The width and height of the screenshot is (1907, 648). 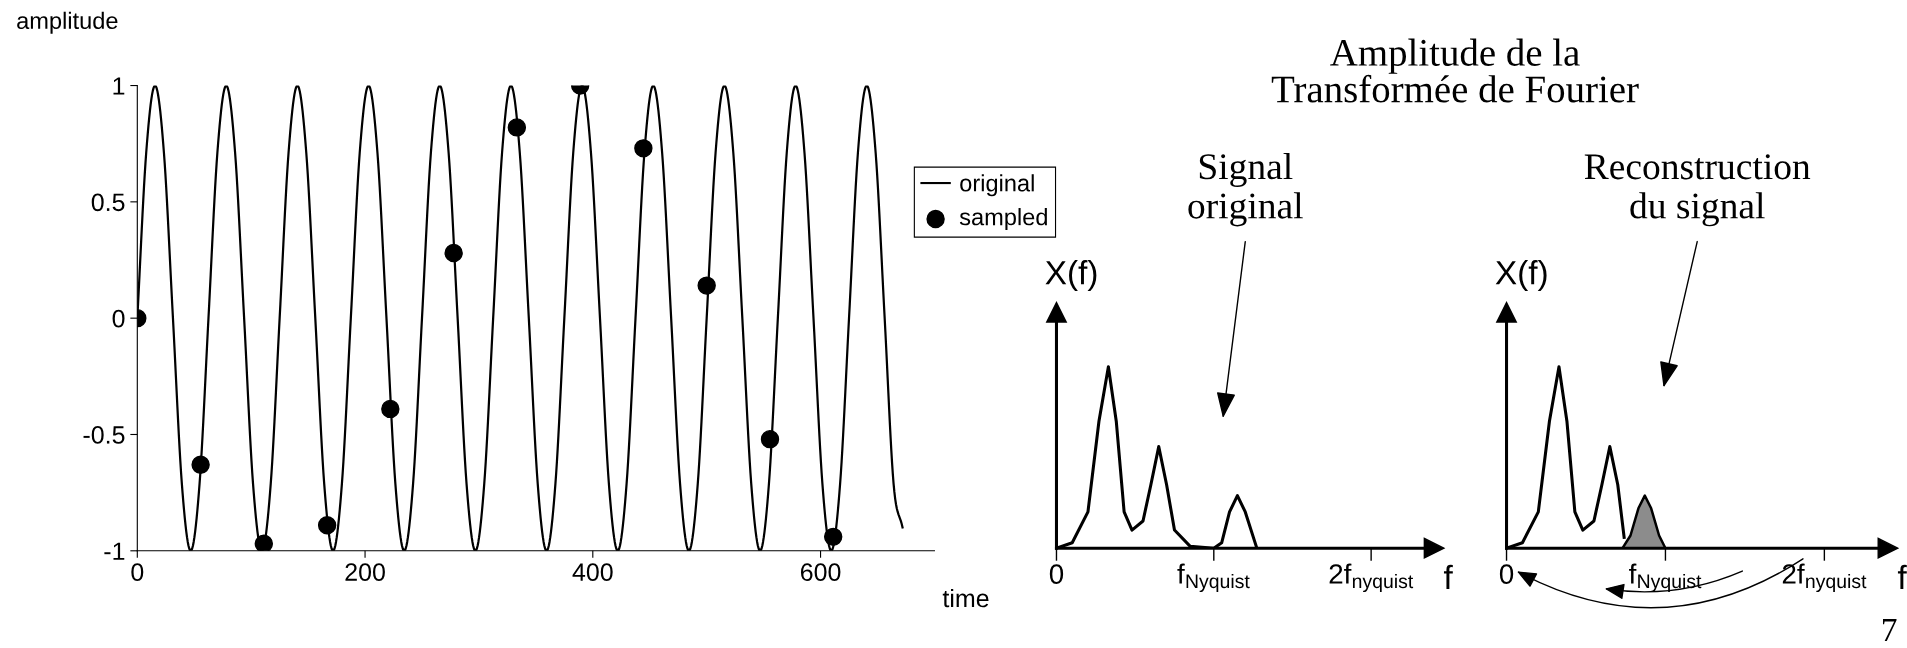 What do you see at coordinates (1455, 70) in the screenshot?
I see `chart-title: Amplitude de la Transformée de Fourier` at bounding box center [1455, 70].